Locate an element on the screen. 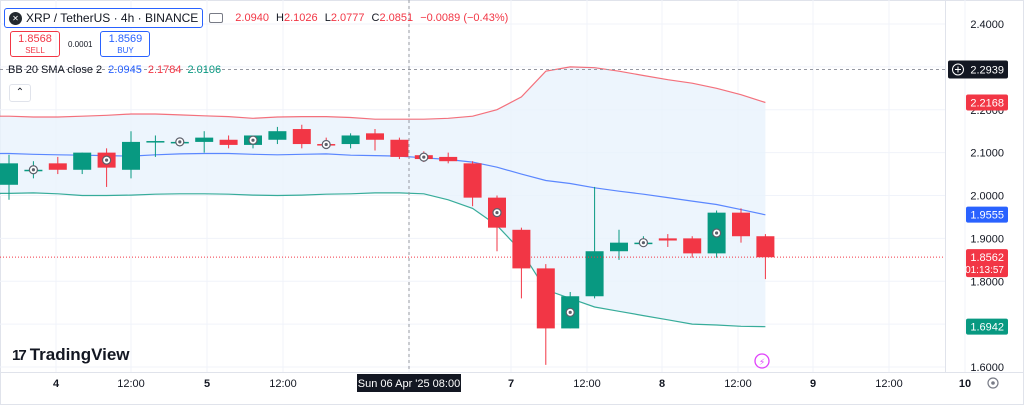  settings-icon-center is located at coordinates (993, 383).